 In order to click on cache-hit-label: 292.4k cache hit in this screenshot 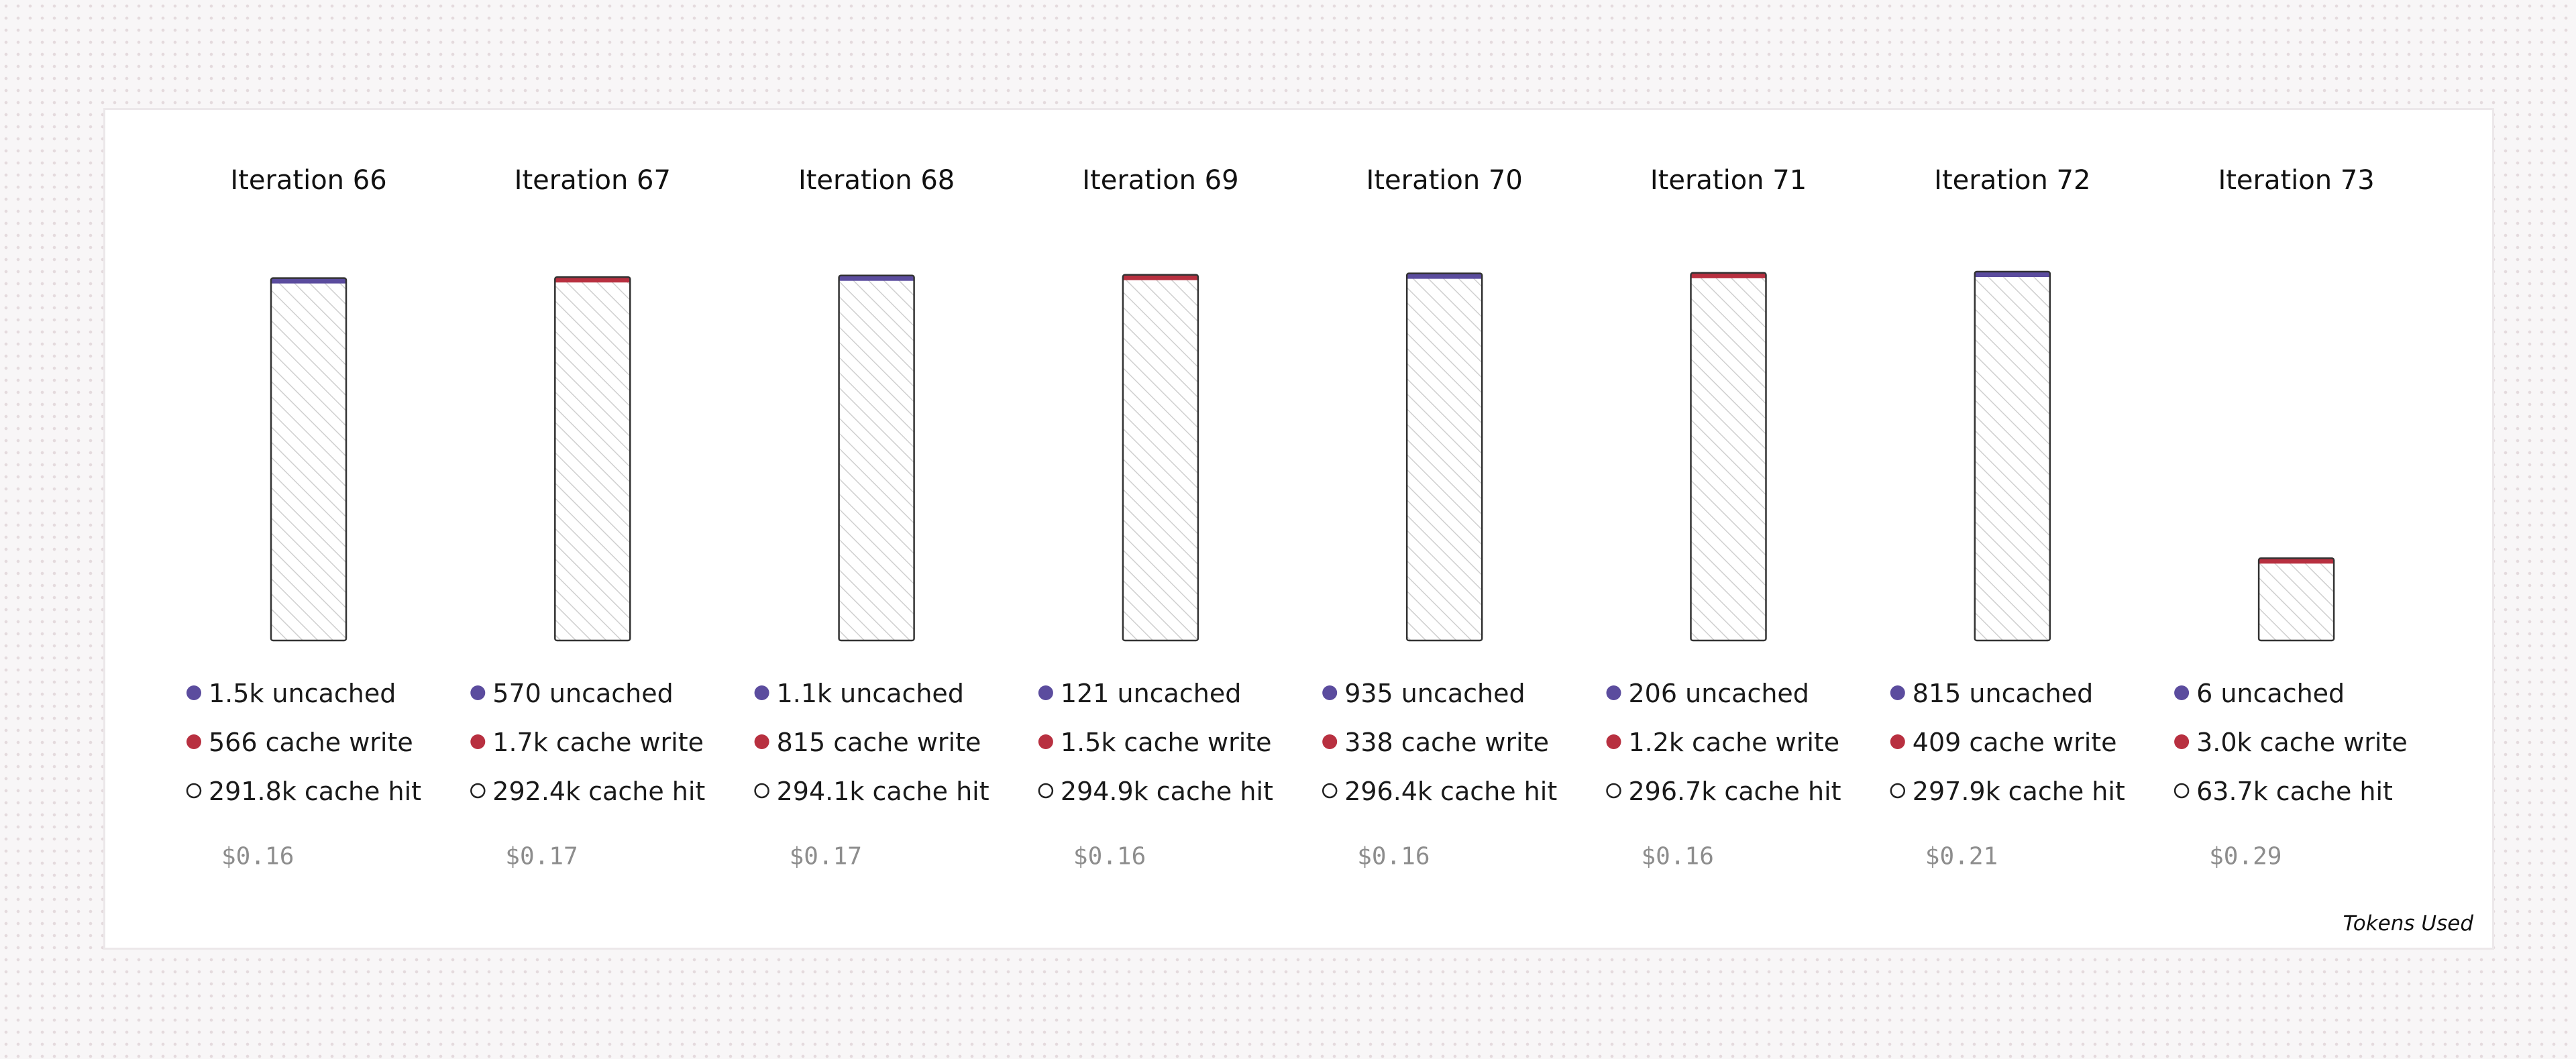, I will do `click(598, 791)`.